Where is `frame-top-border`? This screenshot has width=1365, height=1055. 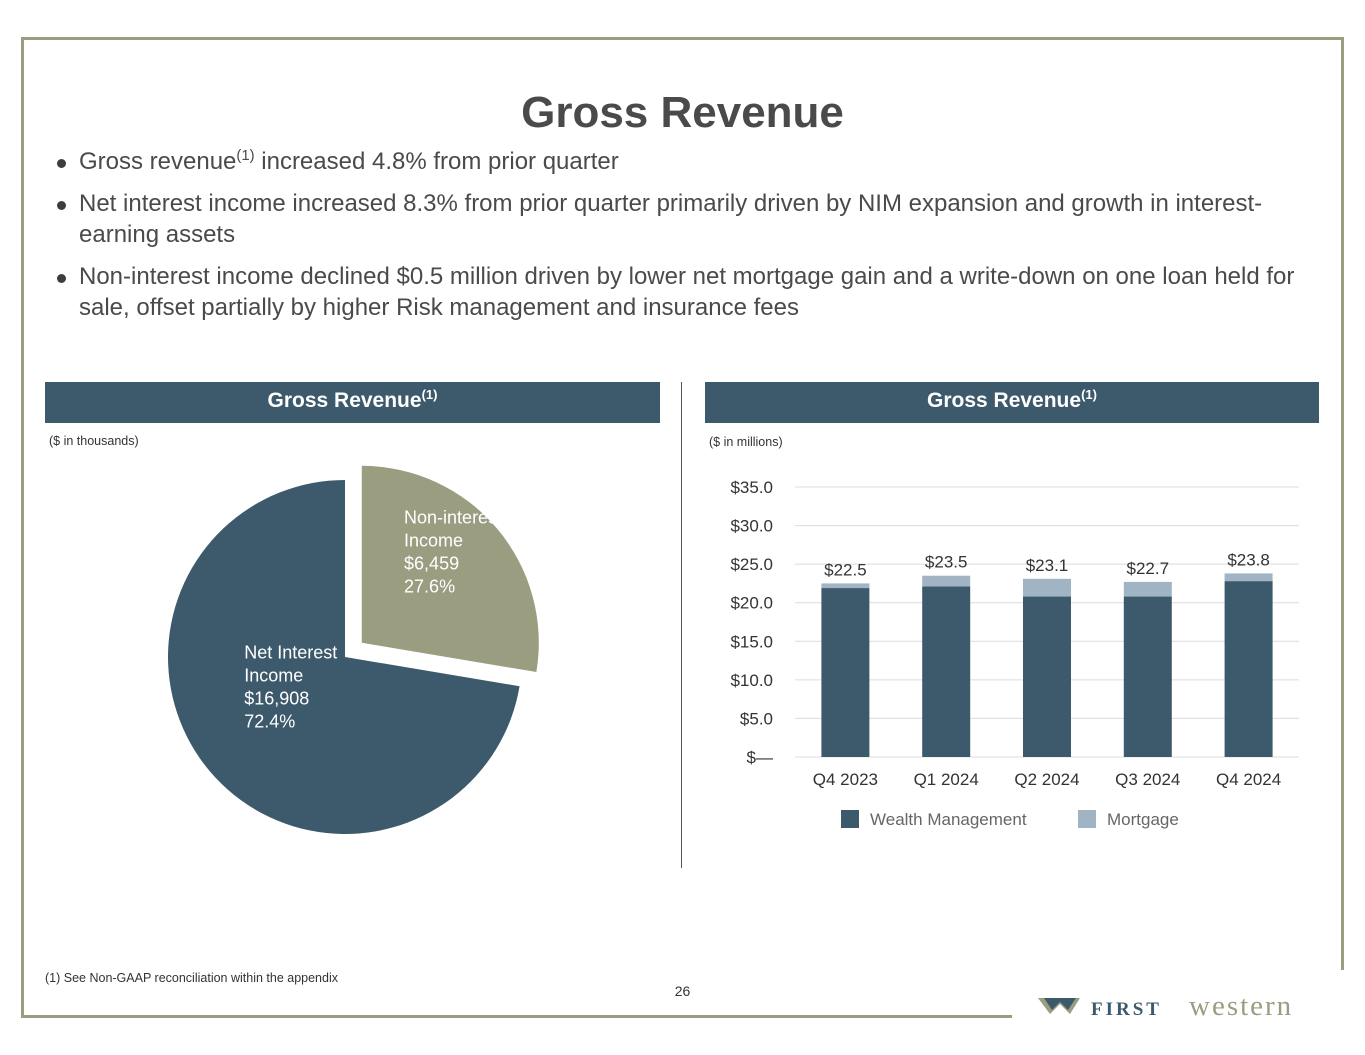 frame-top-border is located at coordinates (682, 38).